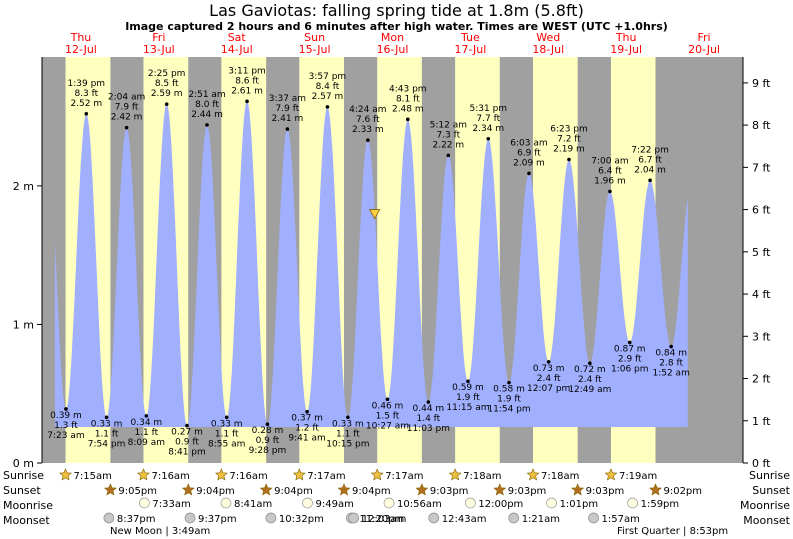 This screenshot has height=539, width=793. What do you see at coordinates (86, 104) in the screenshot?
I see `high-tide-label: 2.52 m` at bounding box center [86, 104].